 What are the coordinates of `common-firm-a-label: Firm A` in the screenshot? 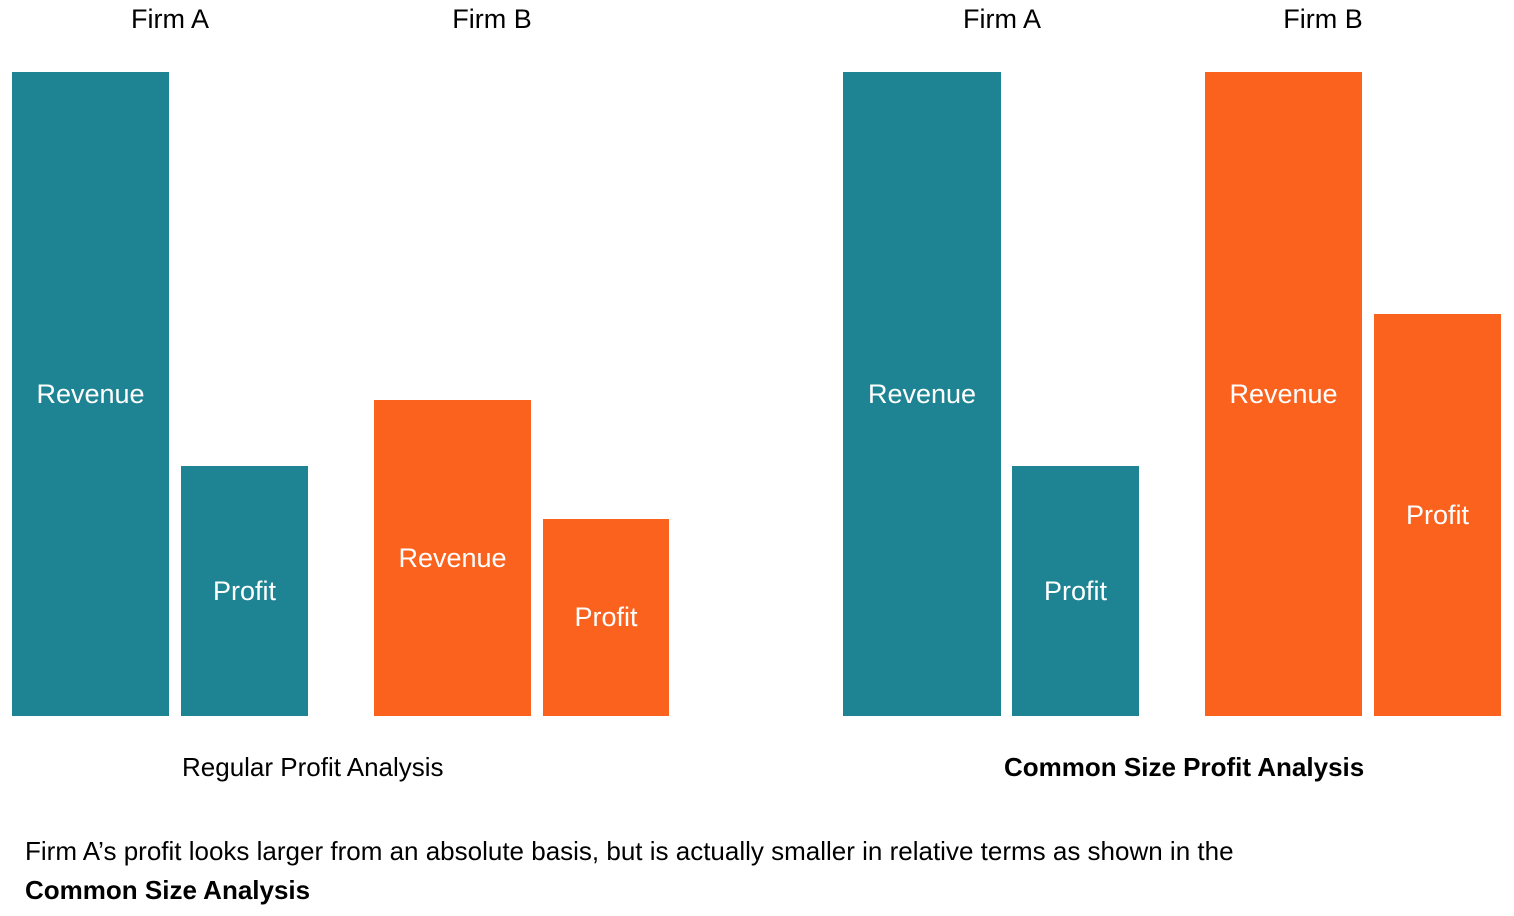 It's located at (1002, 19).